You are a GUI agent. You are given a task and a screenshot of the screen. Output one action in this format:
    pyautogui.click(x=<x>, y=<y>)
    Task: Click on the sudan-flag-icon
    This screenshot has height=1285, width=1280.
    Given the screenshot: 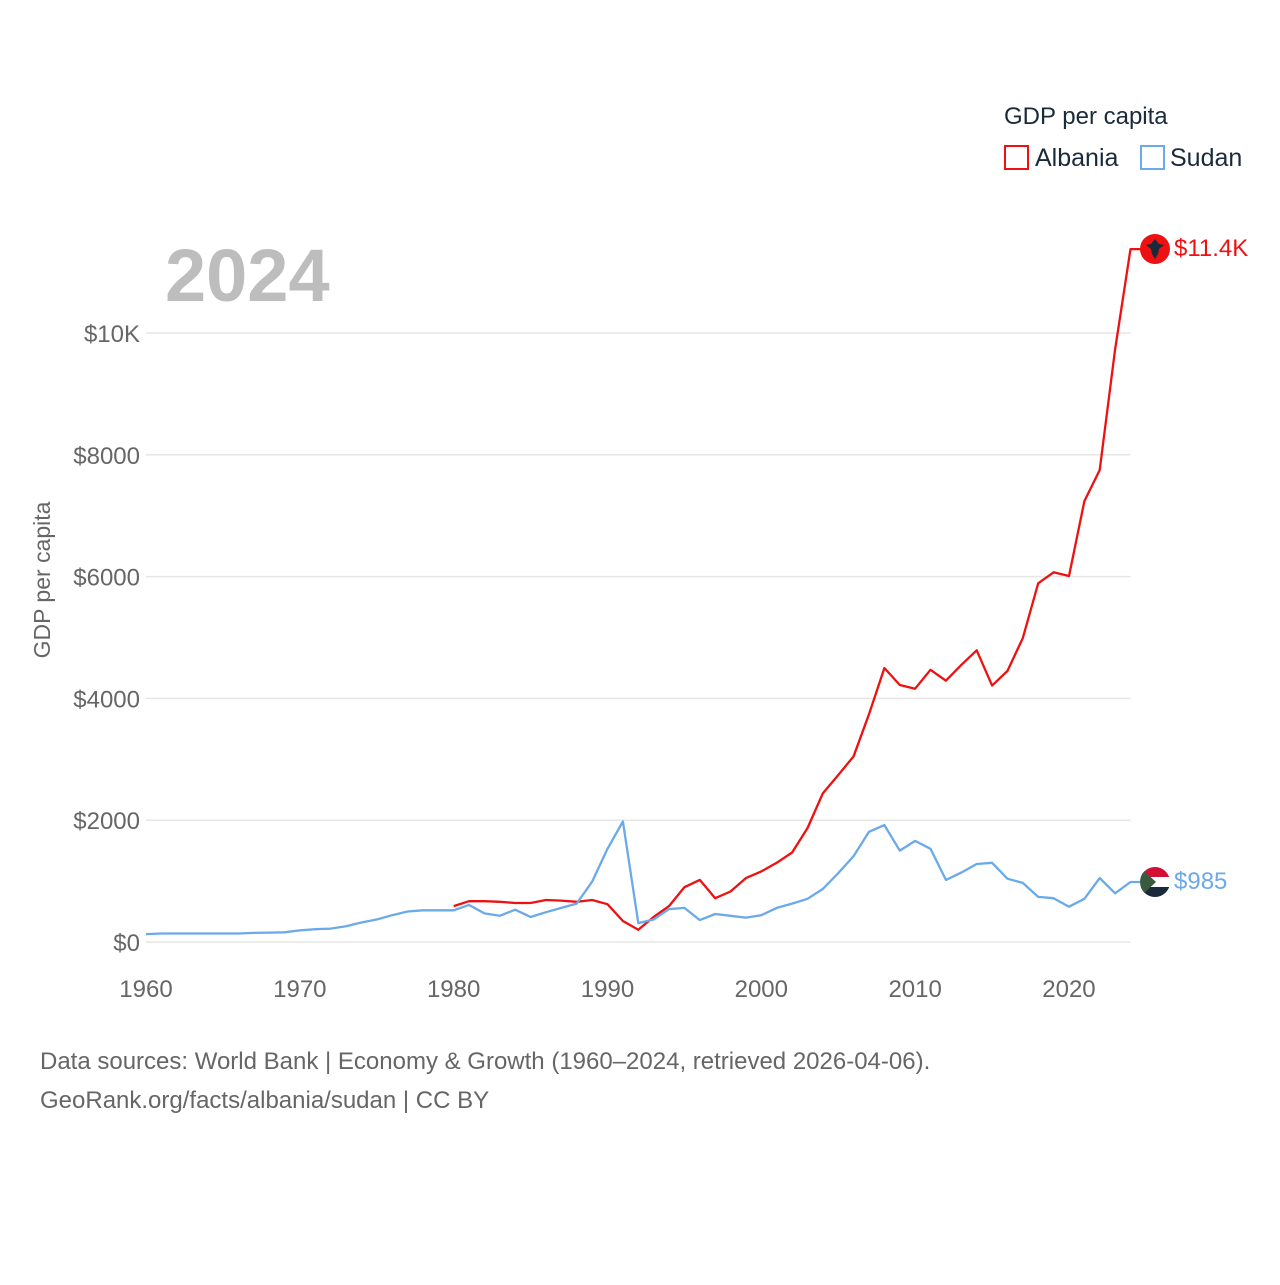 What is the action you would take?
    pyautogui.click(x=1155, y=882)
    